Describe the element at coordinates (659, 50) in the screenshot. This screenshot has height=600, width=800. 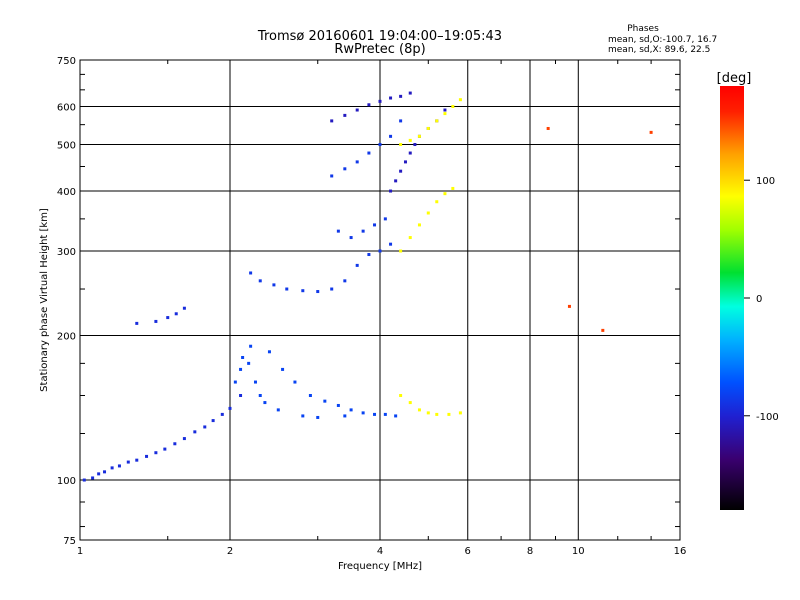
I see `stats-line-x: mean, sd,X: 89.6, 22.5` at that location.